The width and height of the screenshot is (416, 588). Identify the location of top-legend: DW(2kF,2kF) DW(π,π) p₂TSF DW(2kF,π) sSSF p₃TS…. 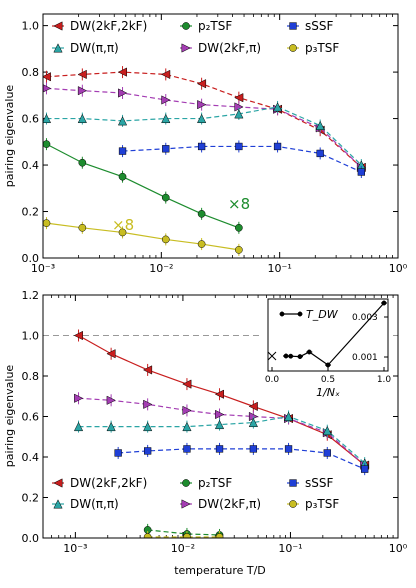
(195, 37).